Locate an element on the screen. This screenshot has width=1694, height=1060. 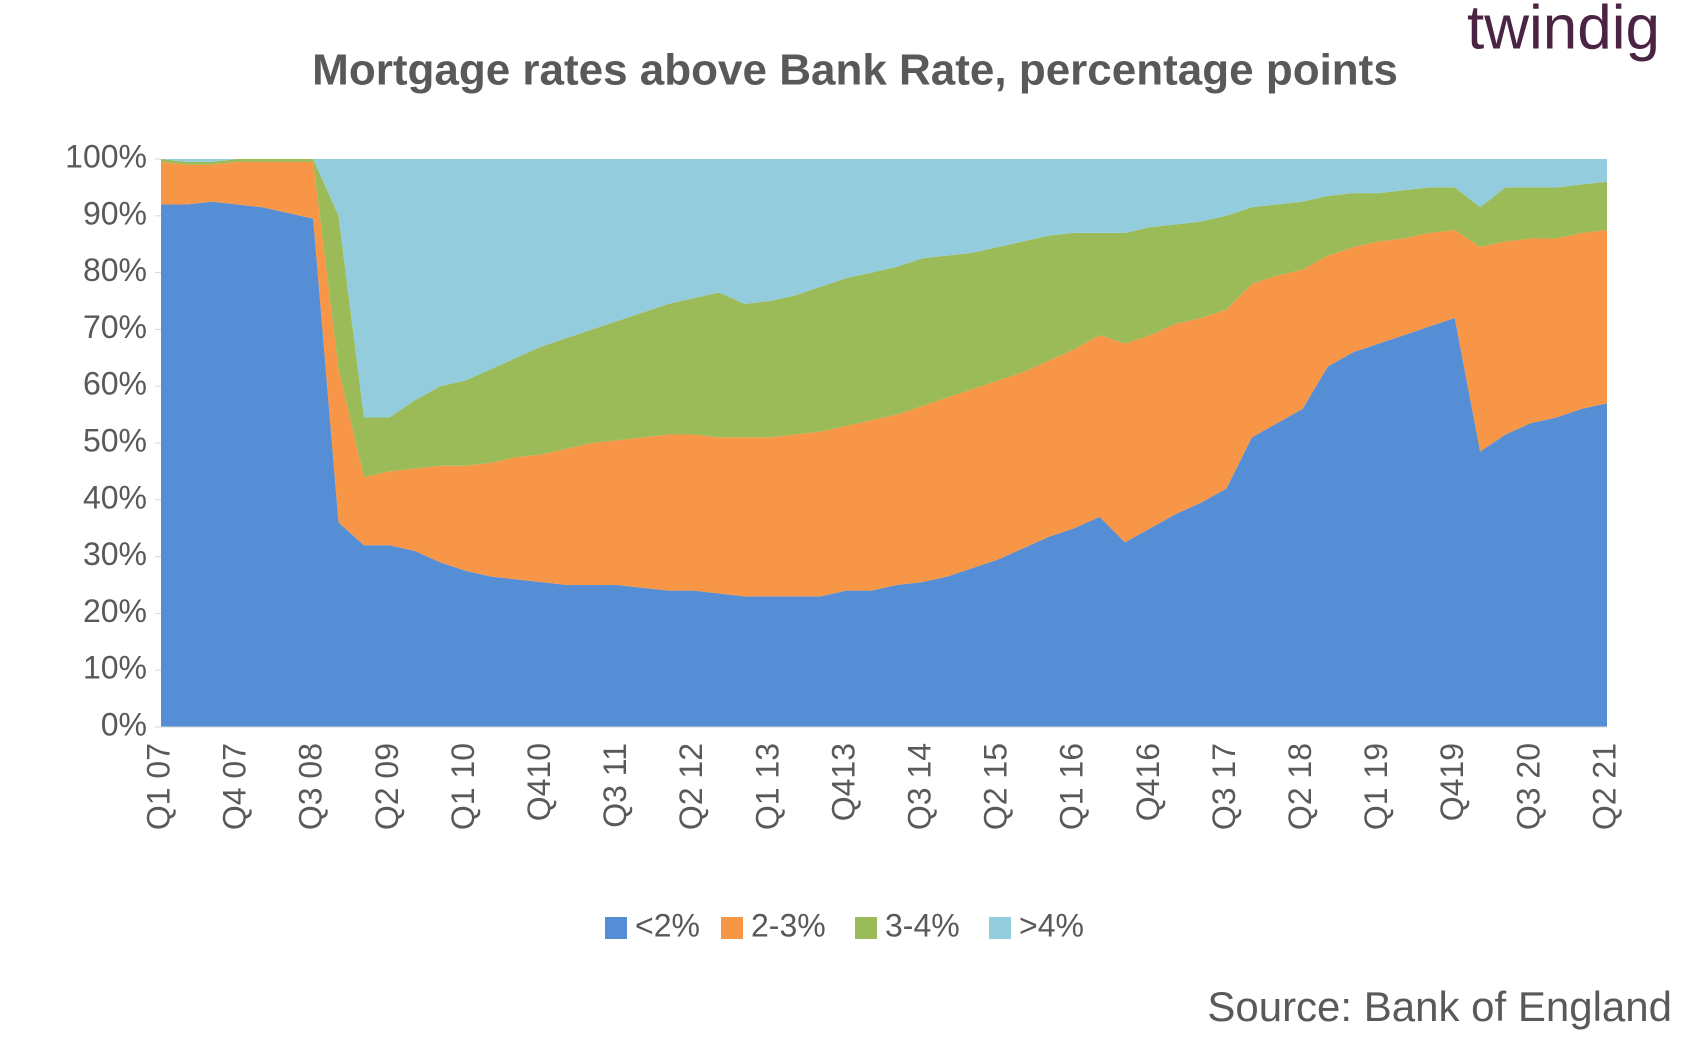
x-tick-label: Q1 16 is located at coordinates (1072, 786).